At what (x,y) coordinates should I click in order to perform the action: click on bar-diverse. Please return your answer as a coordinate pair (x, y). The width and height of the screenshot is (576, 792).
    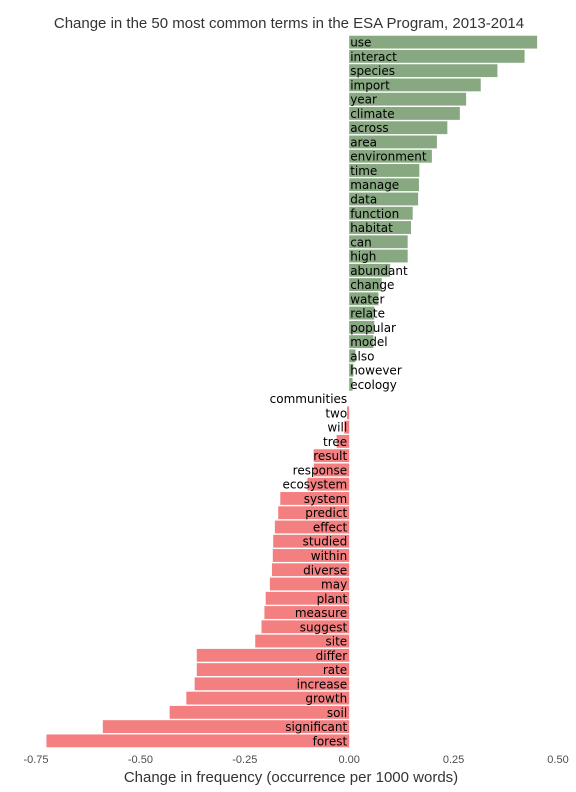
    Looking at the image, I should click on (310, 570).